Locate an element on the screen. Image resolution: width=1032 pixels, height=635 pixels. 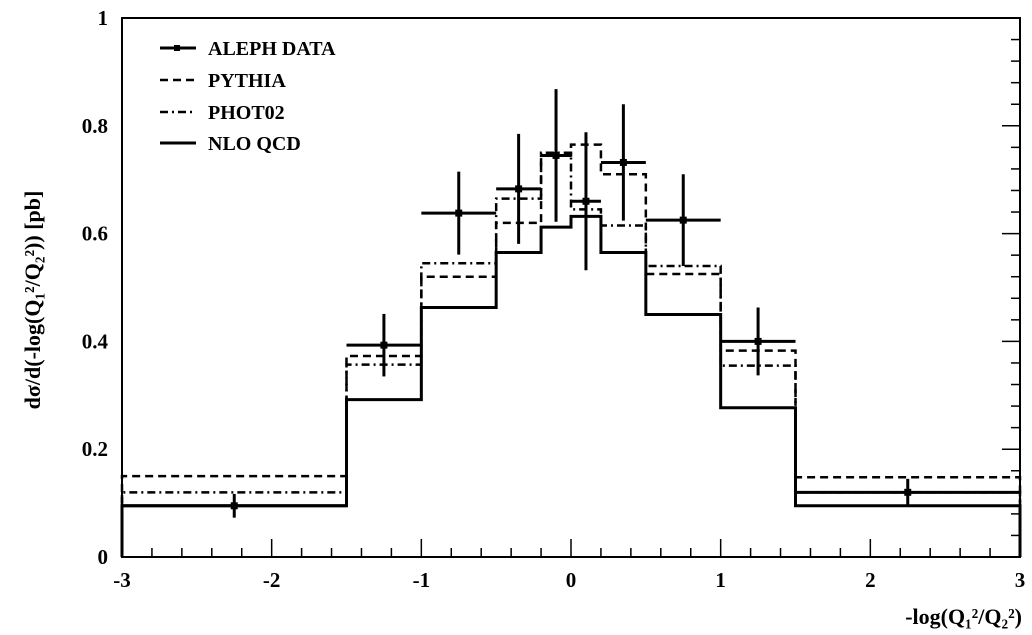
legend-label: PYTHIA is located at coordinates (247, 81).